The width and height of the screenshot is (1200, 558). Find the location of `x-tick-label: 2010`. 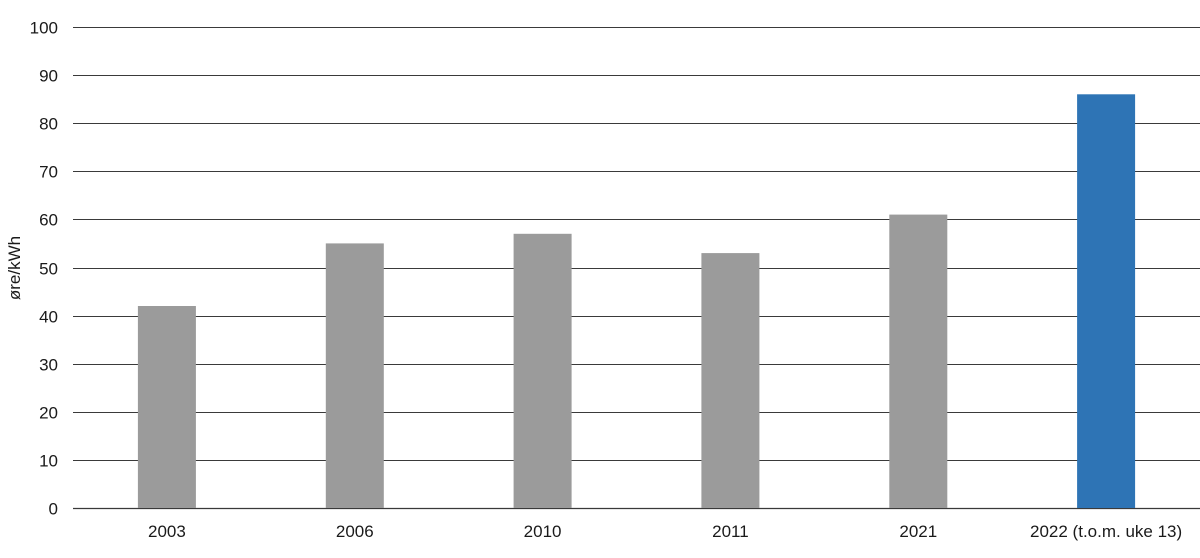

x-tick-label: 2010 is located at coordinates (543, 531).